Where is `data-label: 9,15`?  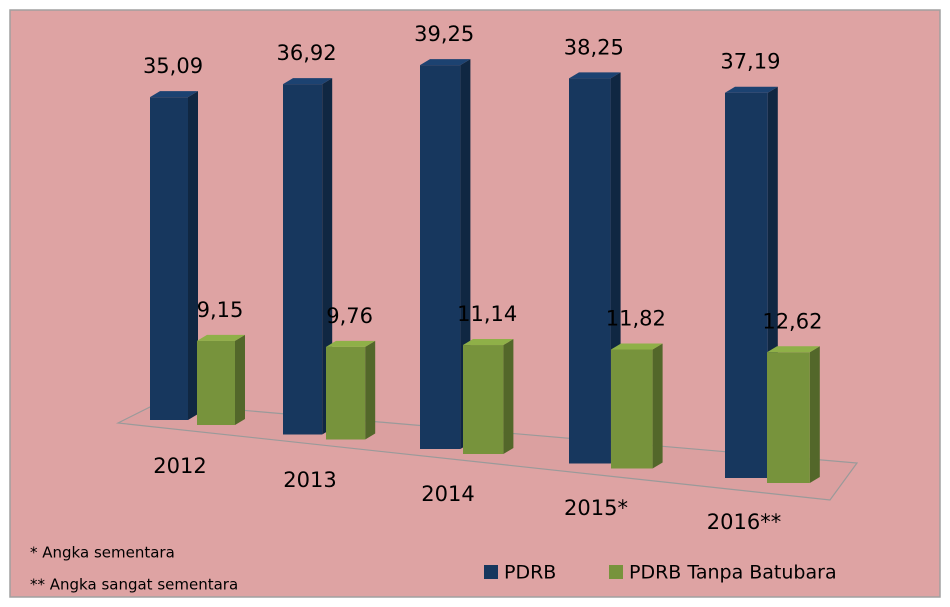
data-label: 9,15 is located at coordinates (220, 310).